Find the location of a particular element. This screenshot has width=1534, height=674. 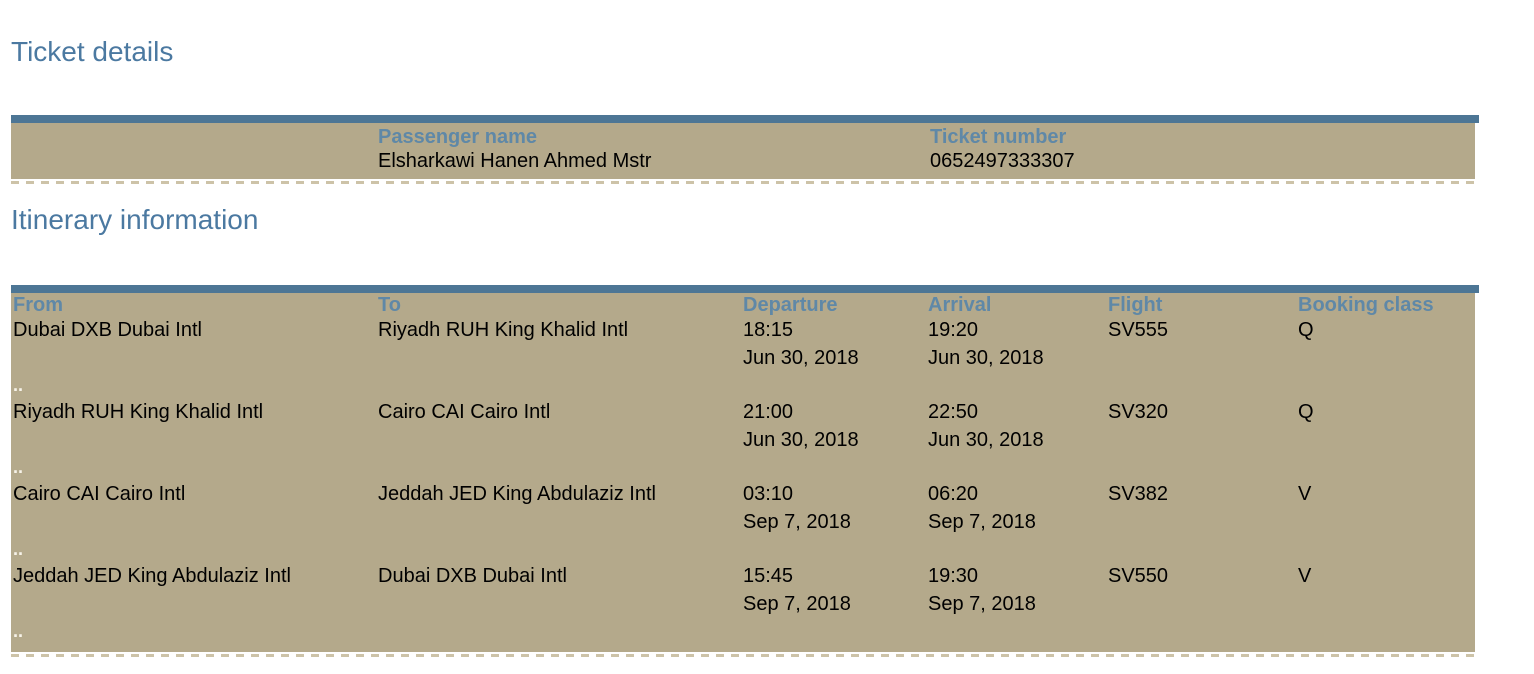

departure-time: 03:10 is located at coordinates (768, 494).